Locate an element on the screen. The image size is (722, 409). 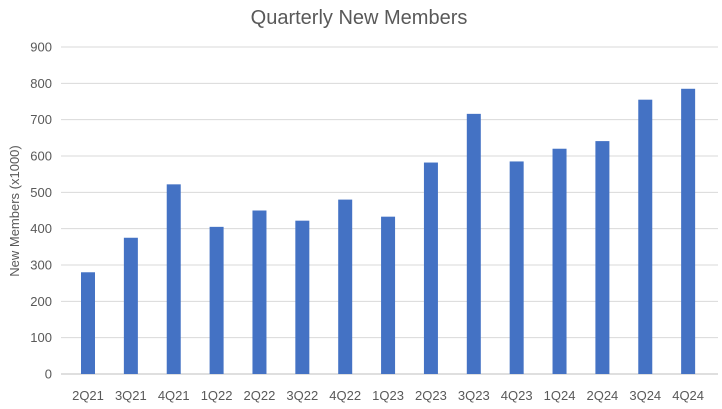
x-tick-label: 1Q24 is located at coordinates (560, 395).